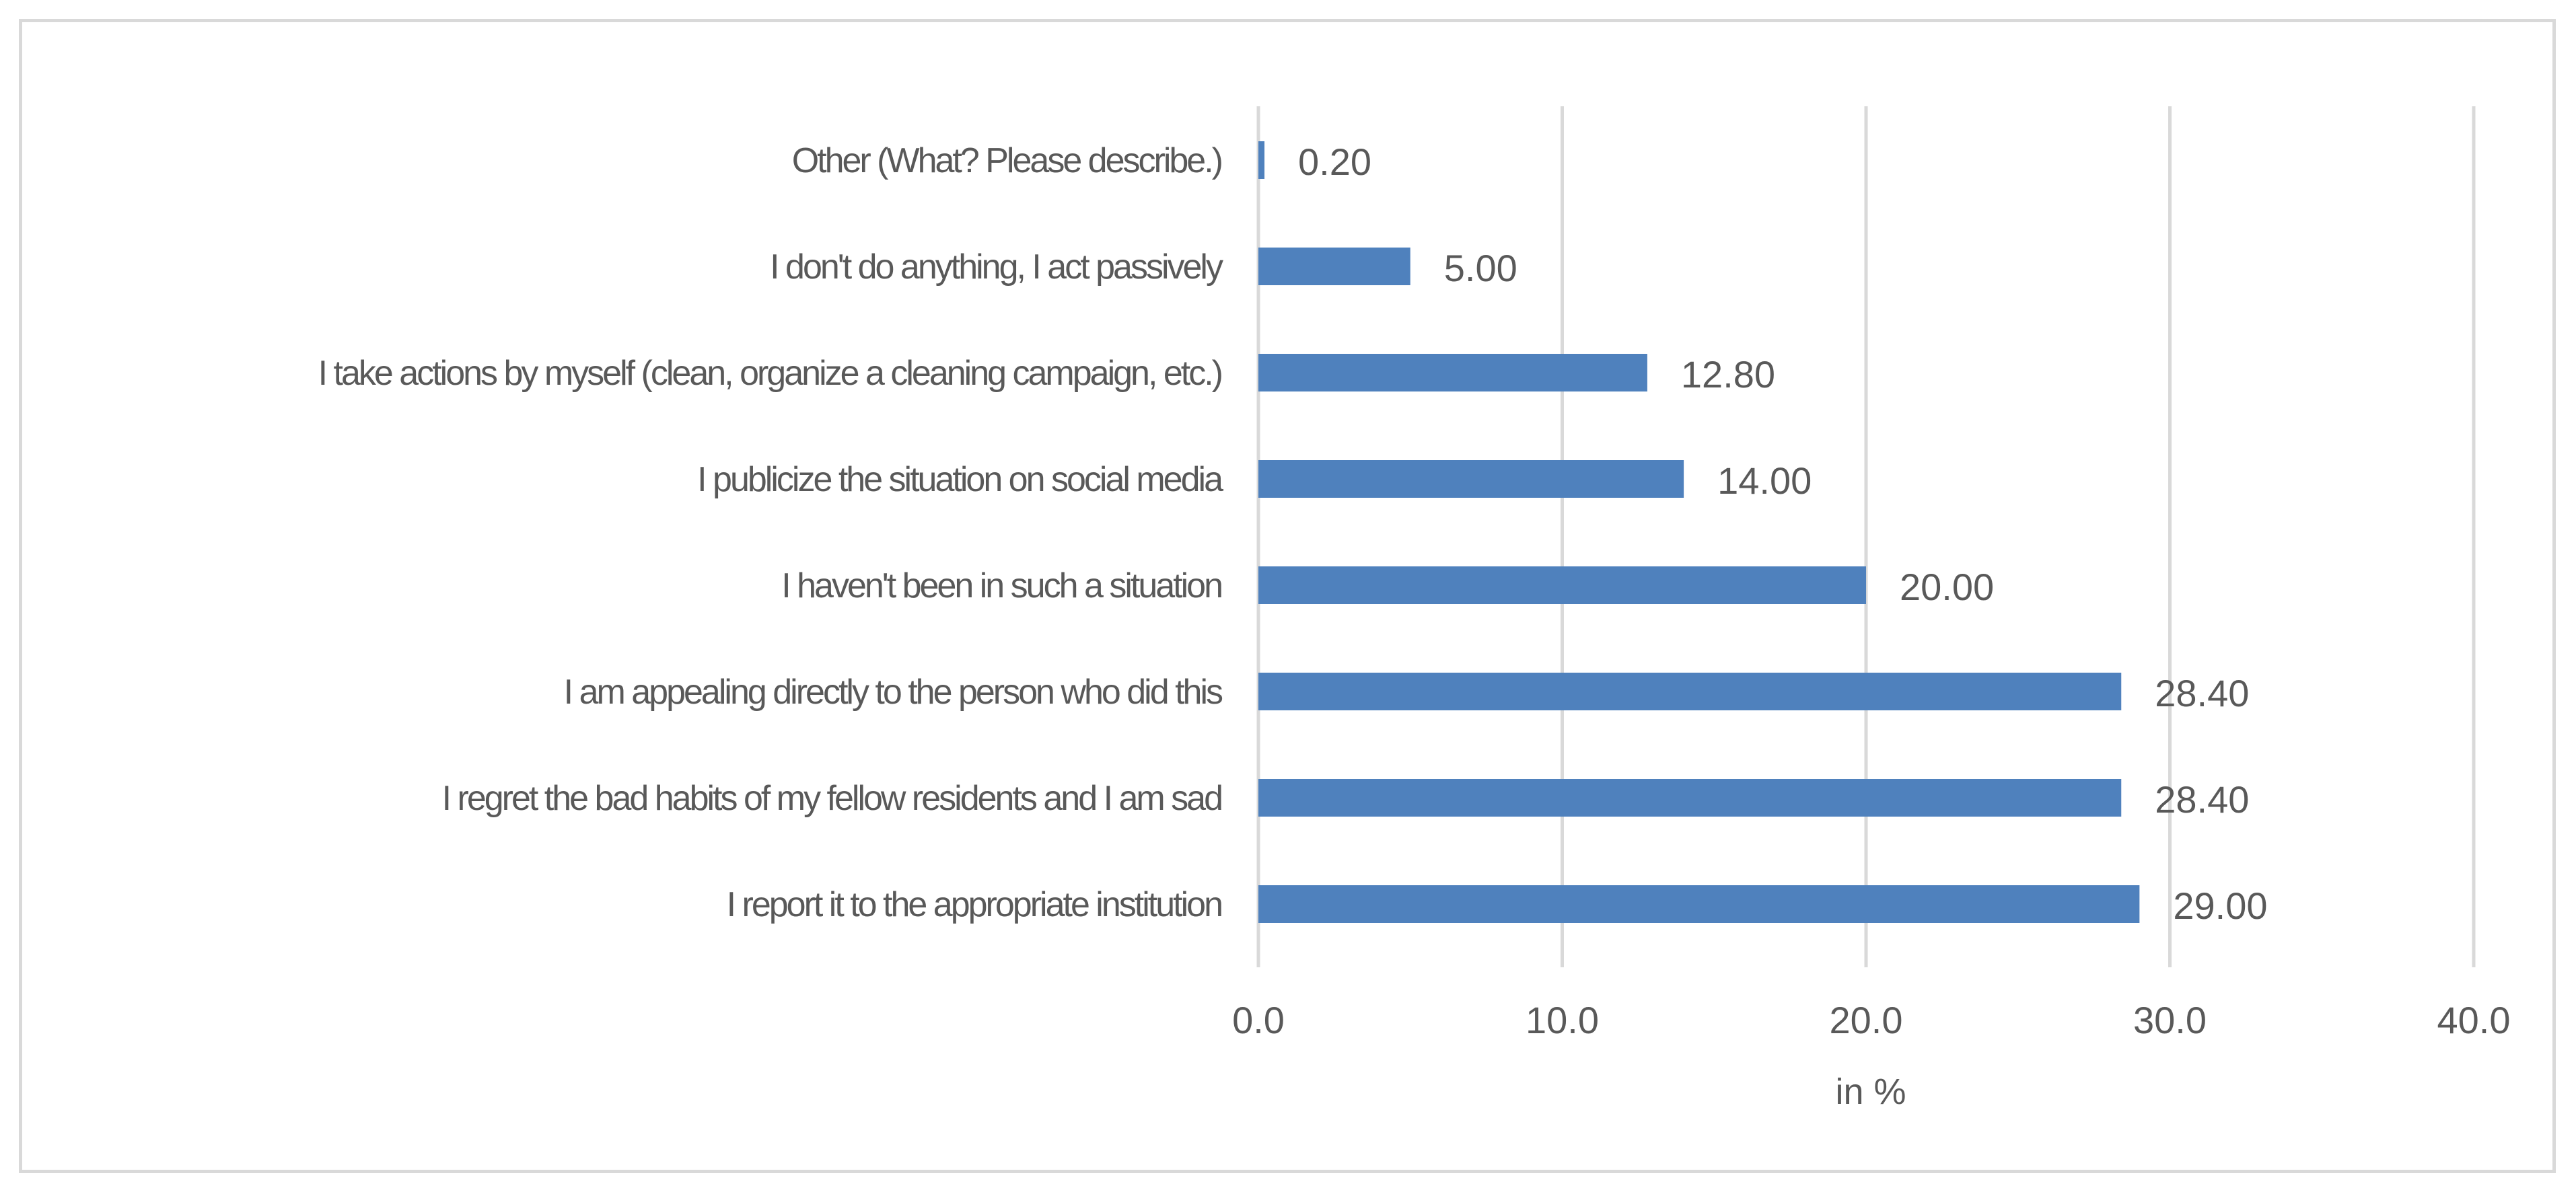 This screenshot has width=2576, height=1196. What do you see at coordinates (1334, 162) in the screenshot?
I see `value-label: 0.20` at bounding box center [1334, 162].